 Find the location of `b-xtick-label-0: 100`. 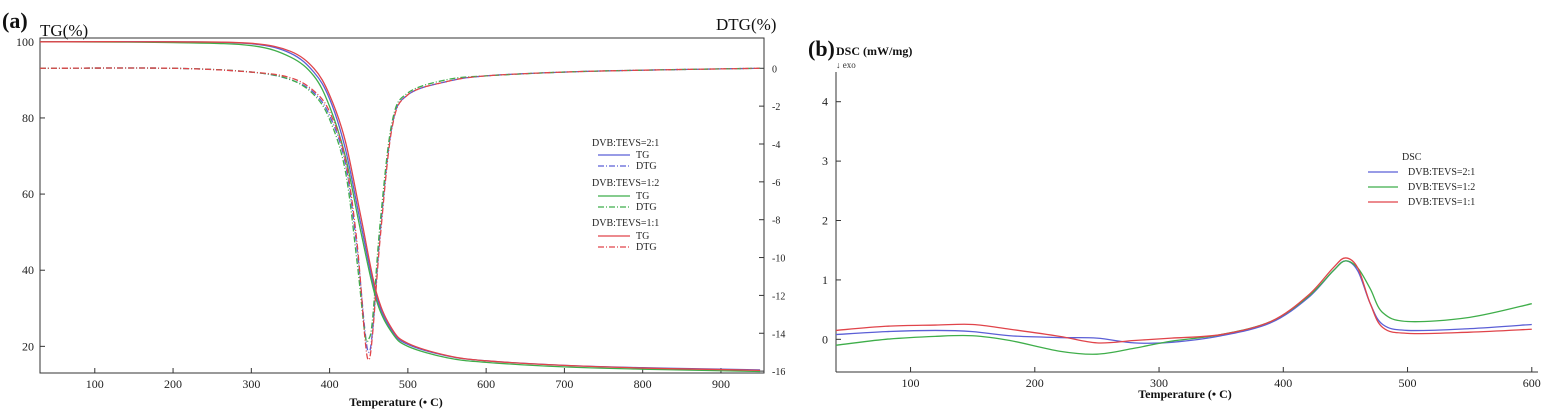

b-xtick-label-0: 100 is located at coordinates (911, 383).